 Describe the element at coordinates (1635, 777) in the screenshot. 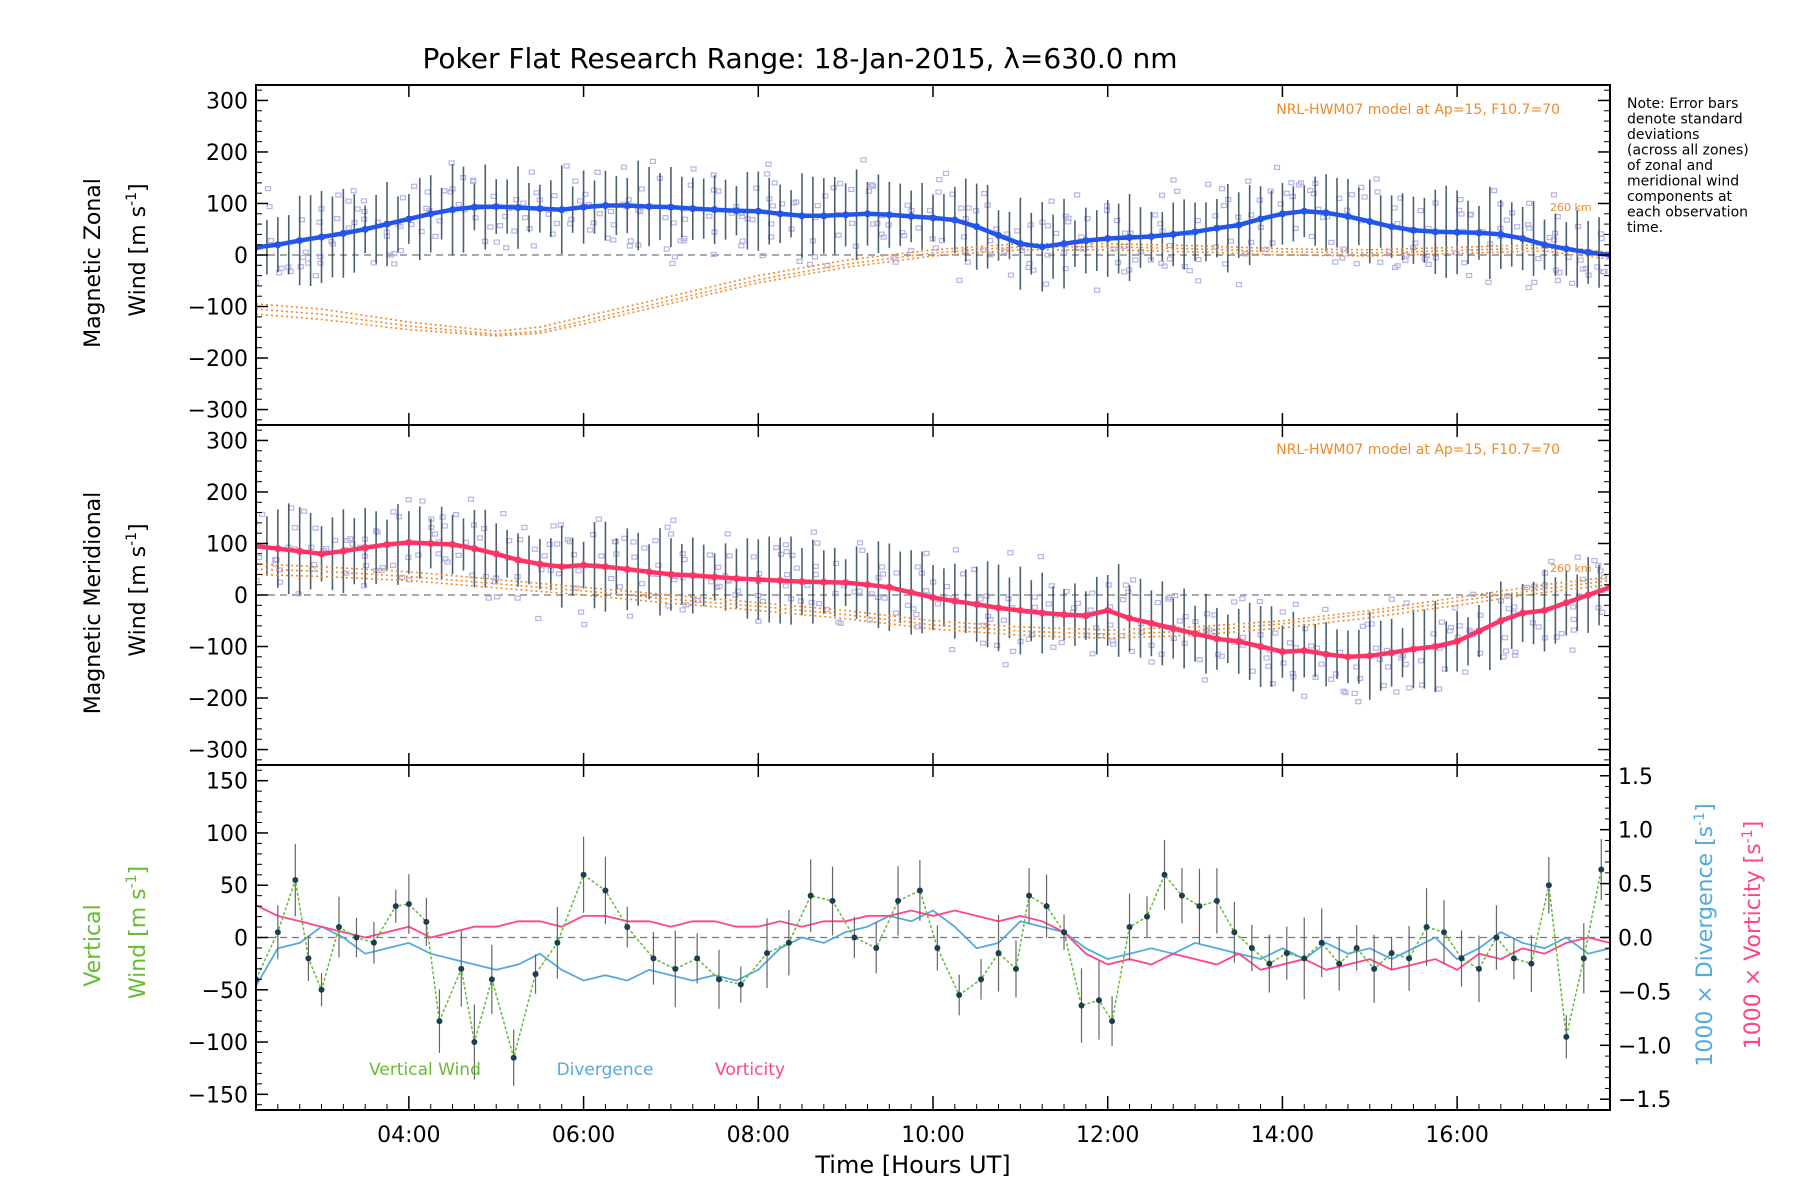

I see `y2-tick-label: 1.5` at that location.